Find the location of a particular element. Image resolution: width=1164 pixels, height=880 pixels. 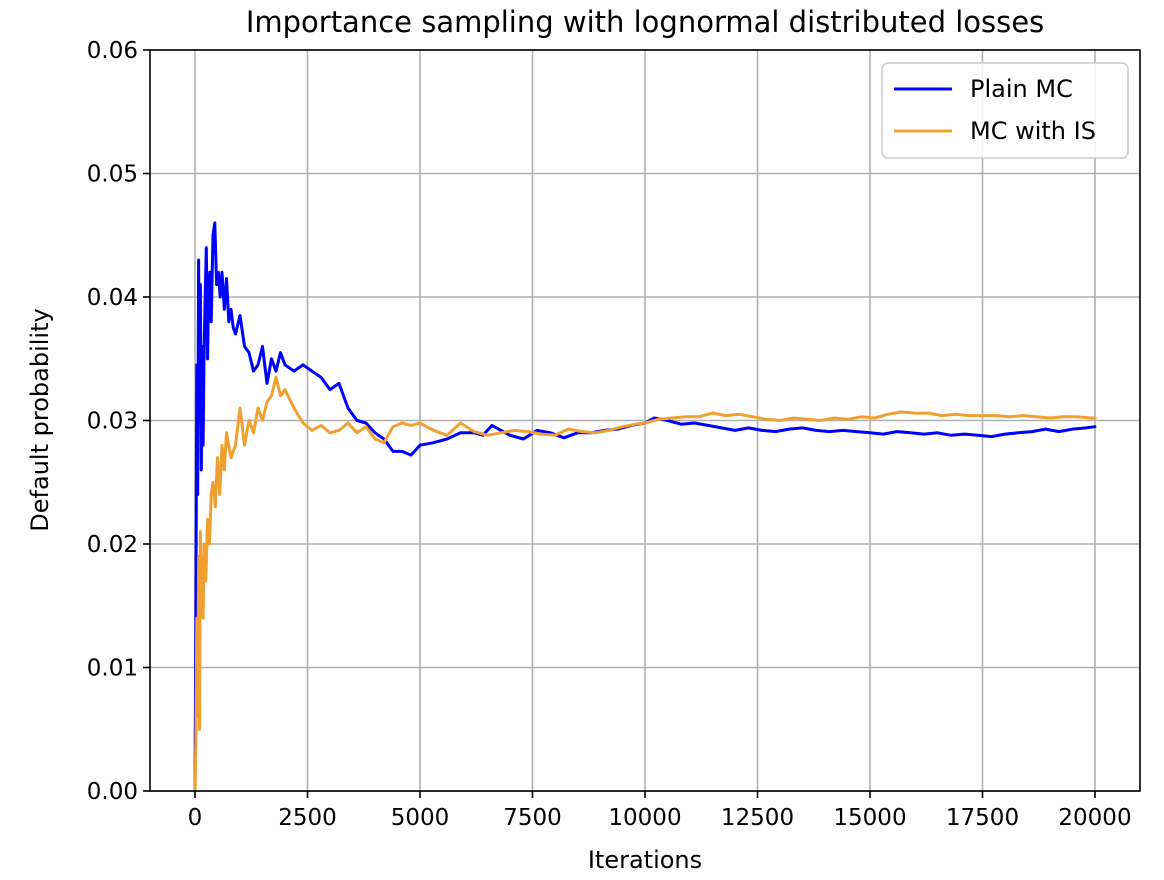

y-tick-label: 0.05 is located at coordinates (112, 175).